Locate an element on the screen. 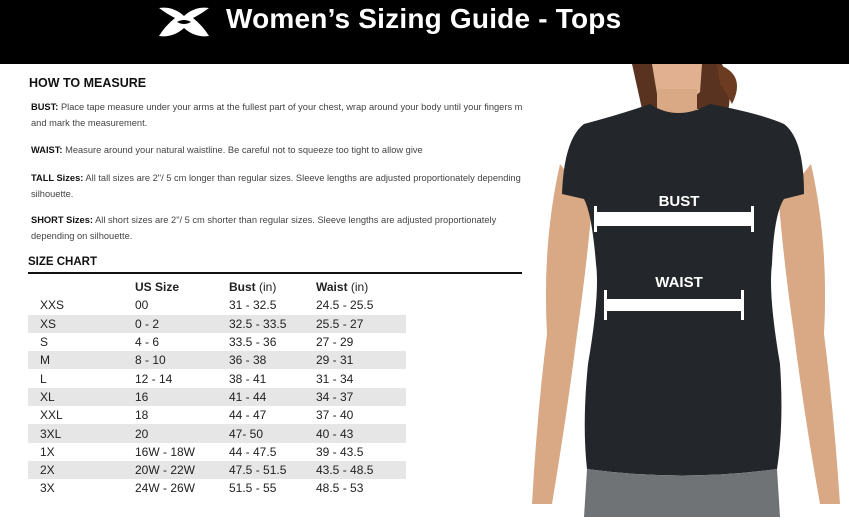 Image resolution: width=850 pixels, height=522 pixels. under-armour-logo-icon is located at coordinates (184, 22).